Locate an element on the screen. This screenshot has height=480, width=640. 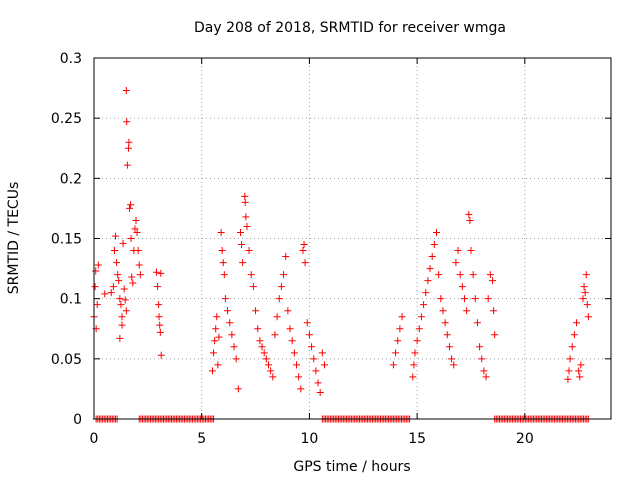
x-tick-label: 5 is located at coordinates (201, 439).